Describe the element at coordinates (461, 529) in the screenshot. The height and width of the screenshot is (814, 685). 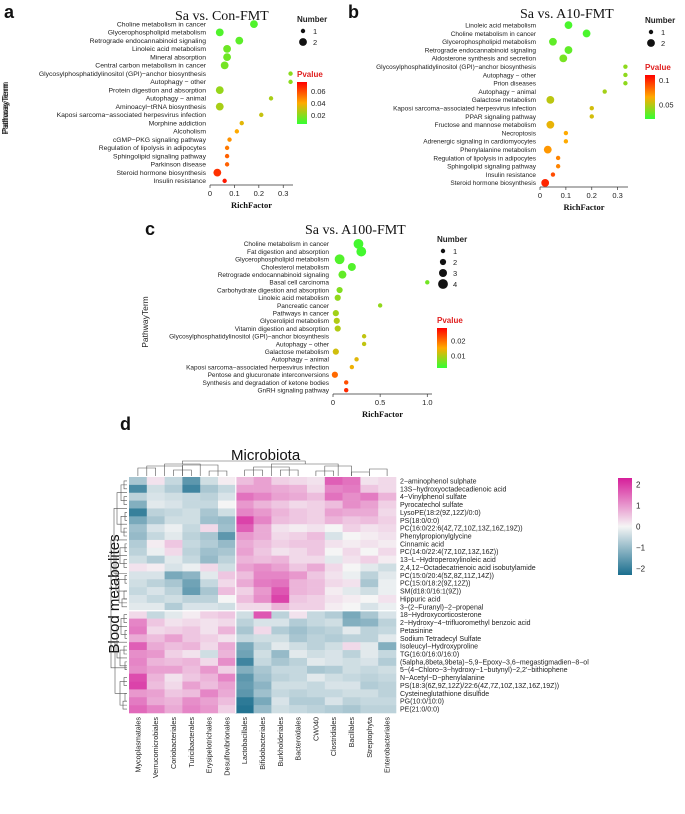
I see `heatmap-row-label: PC(16:0/22:6(4Z,7Z,10Z,13Z,16Z,19Z))` at that location.